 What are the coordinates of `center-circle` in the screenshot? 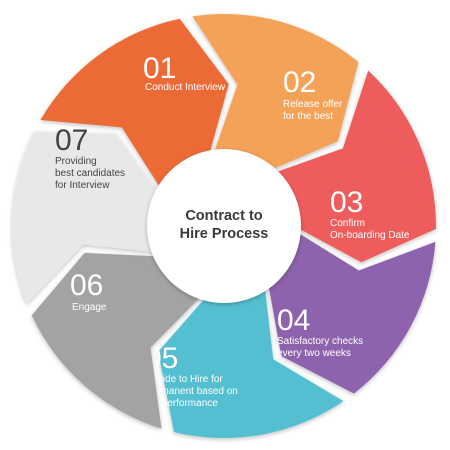 It's located at (224, 226).